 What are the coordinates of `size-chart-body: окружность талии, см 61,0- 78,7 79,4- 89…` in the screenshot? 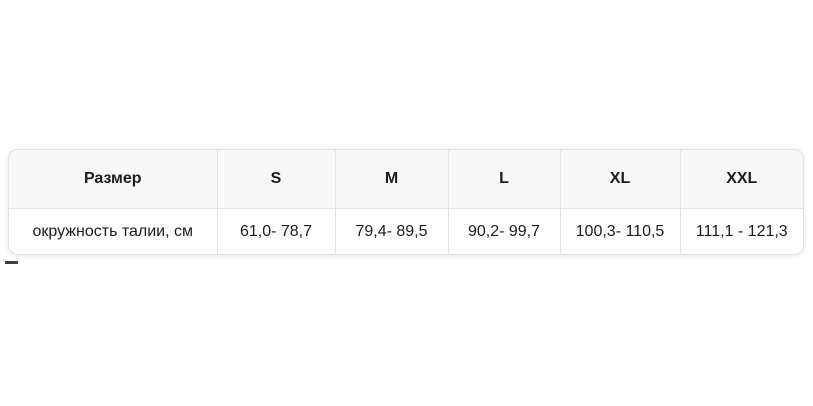 It's located at (406, 231).